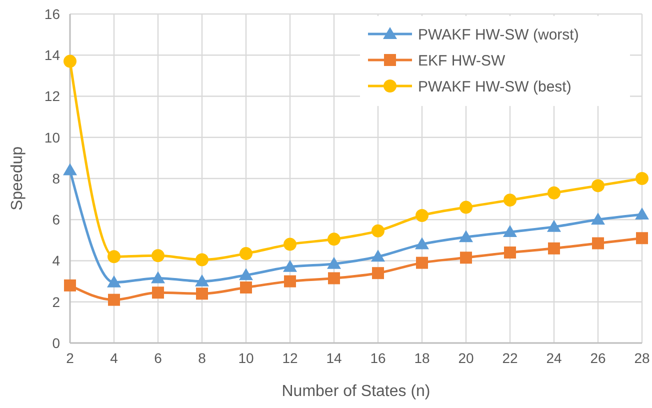 Image resolution: width=652 pixels, height=408 pixels. I want to click on x-tick-label: 22, so click(510, 358).